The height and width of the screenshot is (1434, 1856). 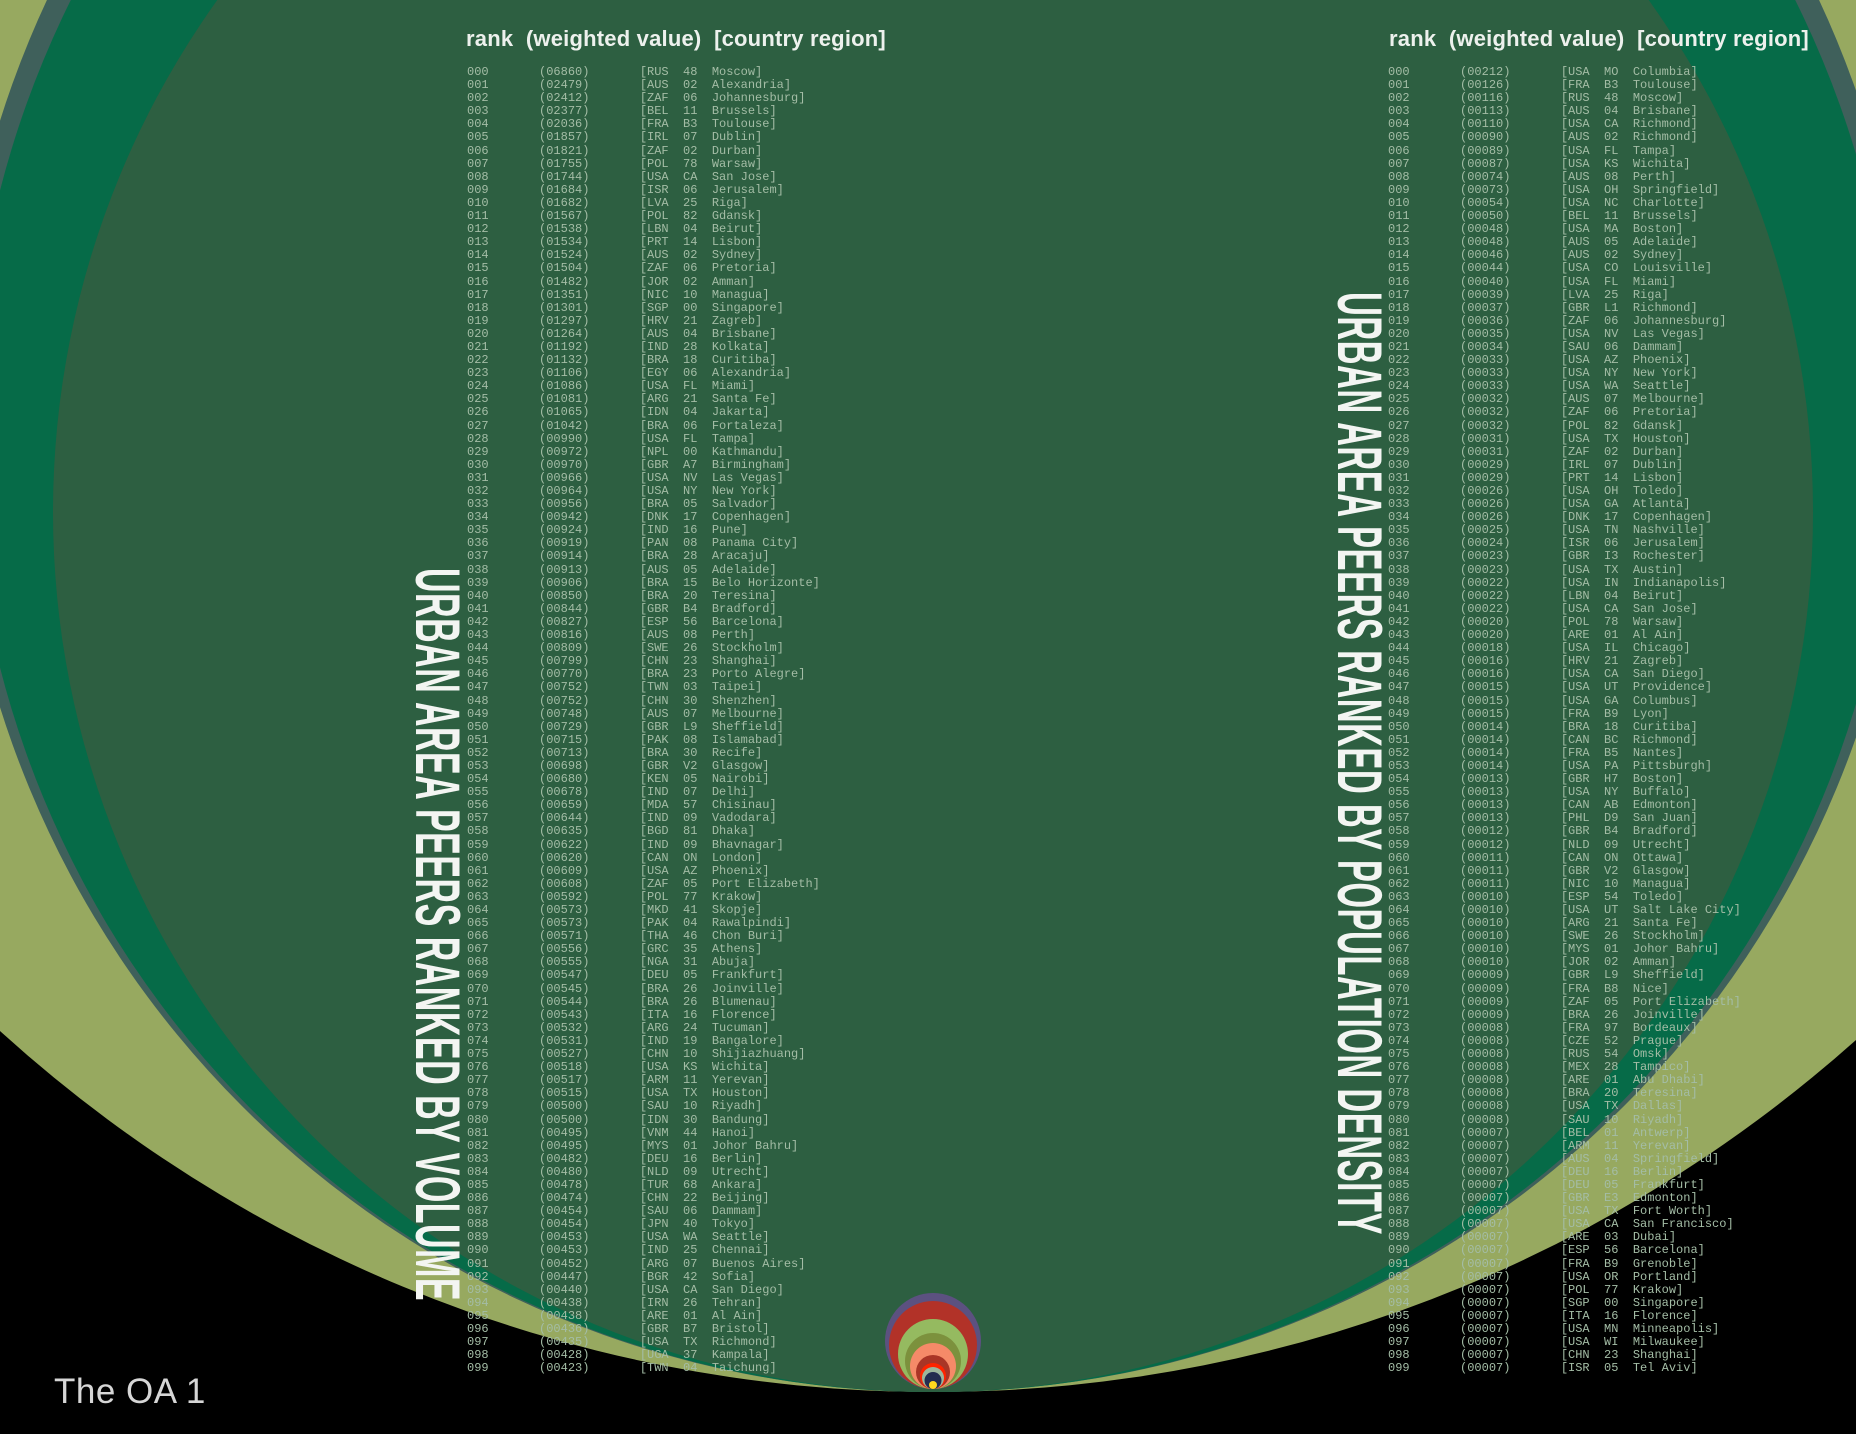 What do you see at coordinates (130, 1391) in the screenshot?
I see `brand-title: The OA 1` at bounding box center [130, 1391].